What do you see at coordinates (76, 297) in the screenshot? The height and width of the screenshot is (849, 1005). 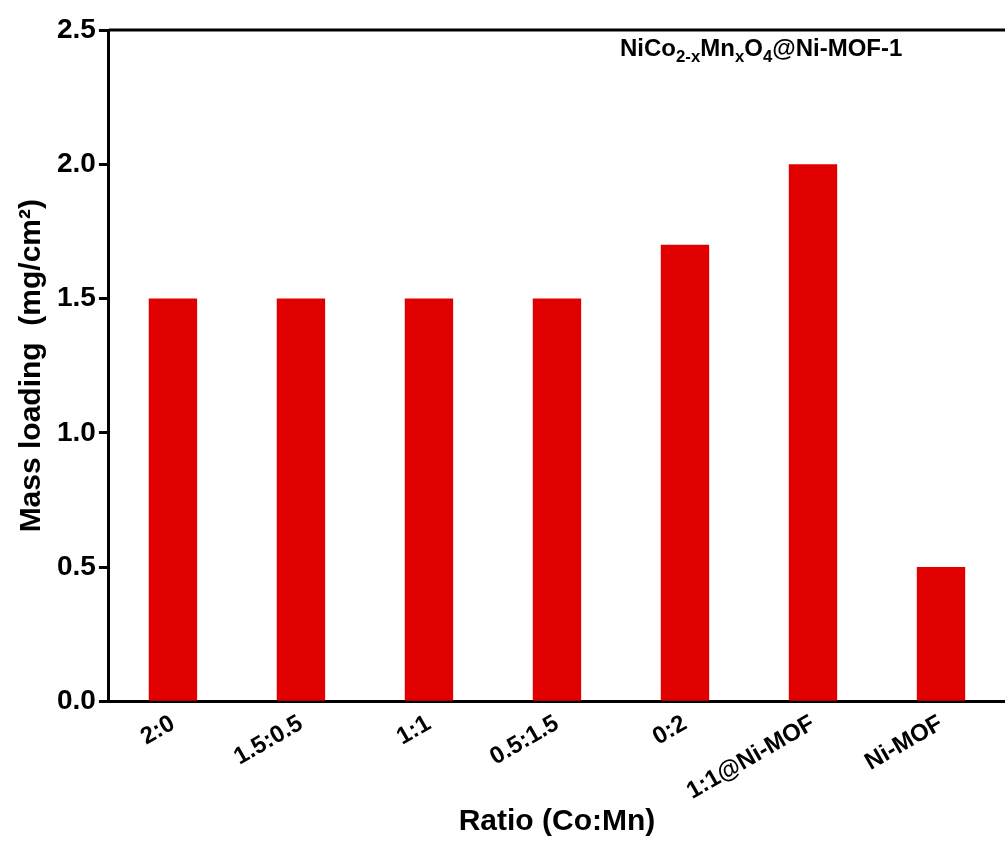 I see `y-tick-label: 1.5` at bounding box center [76, 297].